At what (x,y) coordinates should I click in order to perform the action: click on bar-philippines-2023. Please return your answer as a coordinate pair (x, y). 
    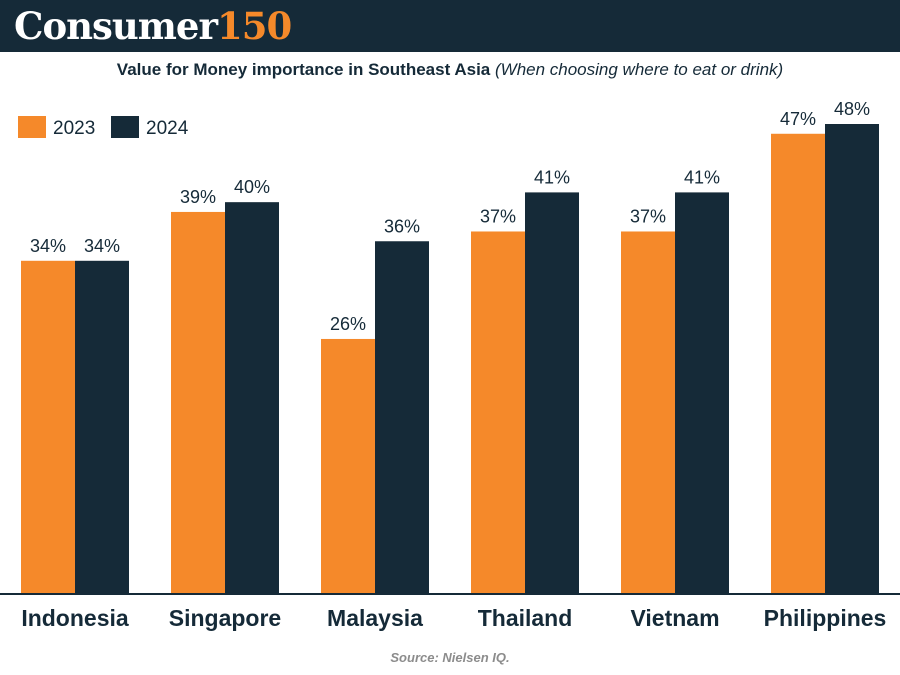
    Looking at the image, I should click on (798, 363).